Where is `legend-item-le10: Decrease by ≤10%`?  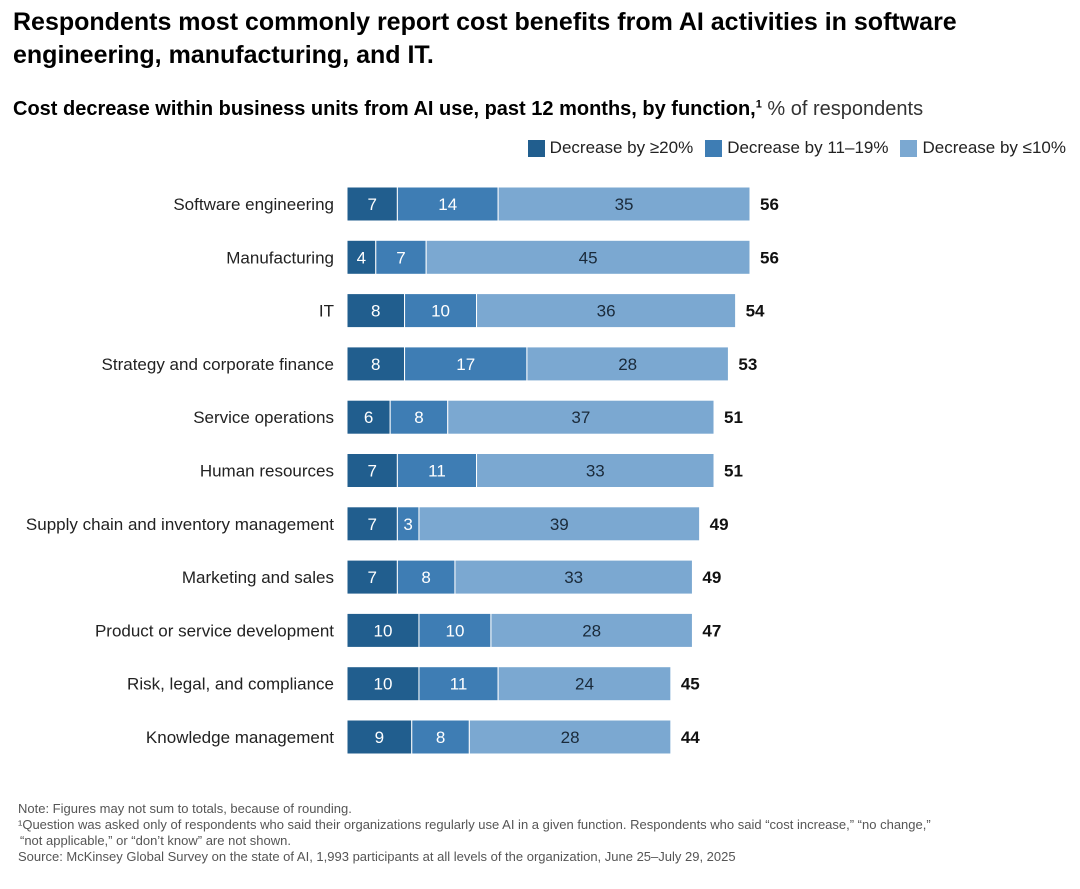
legend-item-le10: Decrease by ≤10% is located at coordinates (983, 148).